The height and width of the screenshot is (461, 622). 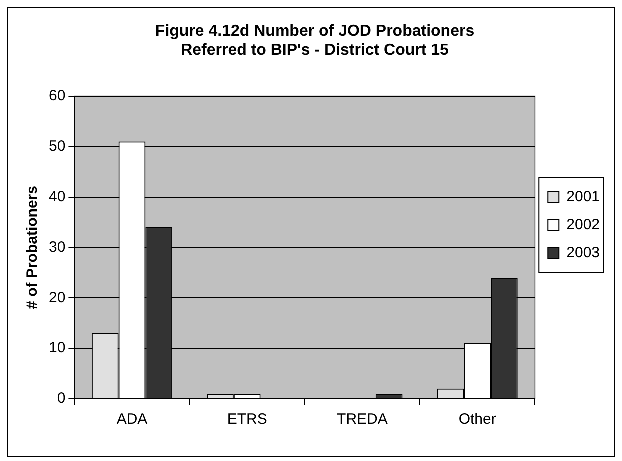 I want to click on y-tick-label: 50, so click(x=57, y=146).